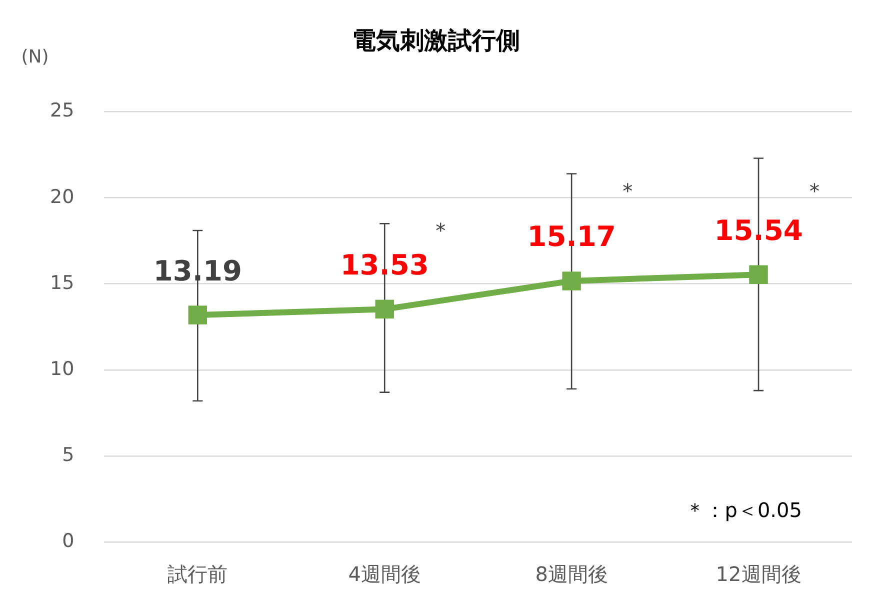 The width and height of the screenshot is (882, 612). Describe the element at coordinates (68, 455) in the screenshot. I see `y-tick-label: 5` at that location.